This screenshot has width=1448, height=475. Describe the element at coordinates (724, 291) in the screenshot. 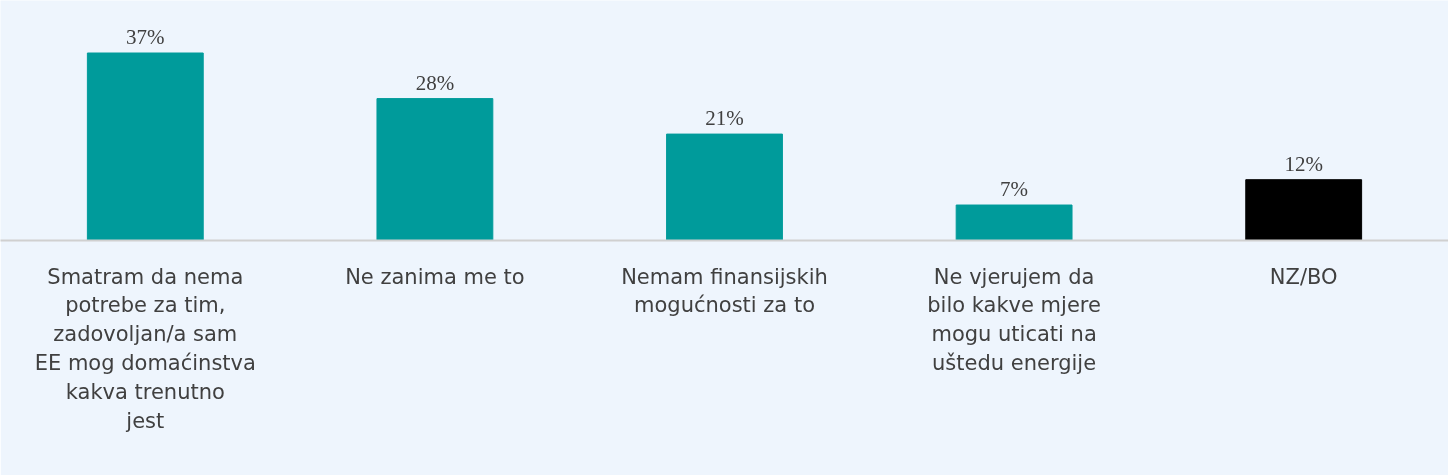

I see `x-tick-label: Nemam finansijskih mogućnosti za to` at that location.